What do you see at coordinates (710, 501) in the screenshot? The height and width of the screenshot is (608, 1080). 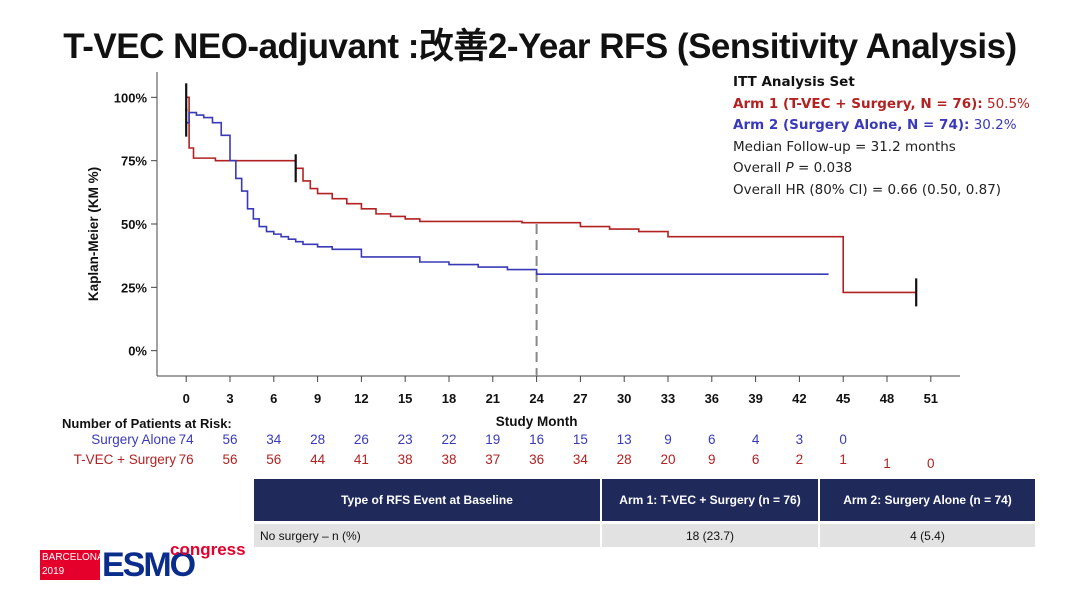 I see `arm1-header: Arm 1: T-VEC + Surgery (n = 76)` at bounding box center [710, 501].